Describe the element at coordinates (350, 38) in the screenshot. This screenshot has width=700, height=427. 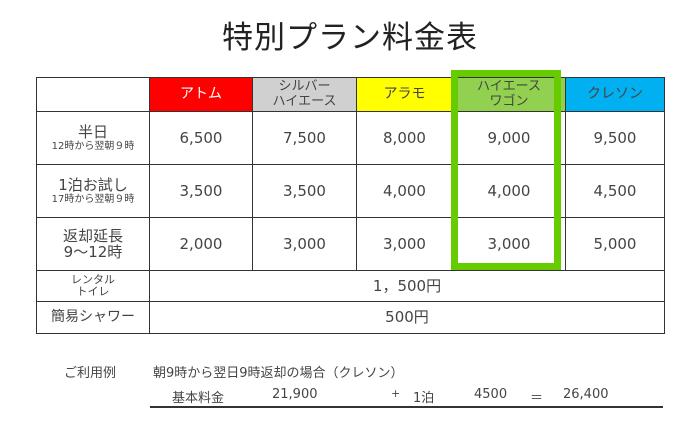
I see `page-title: 特別プラン料金表` at that location.